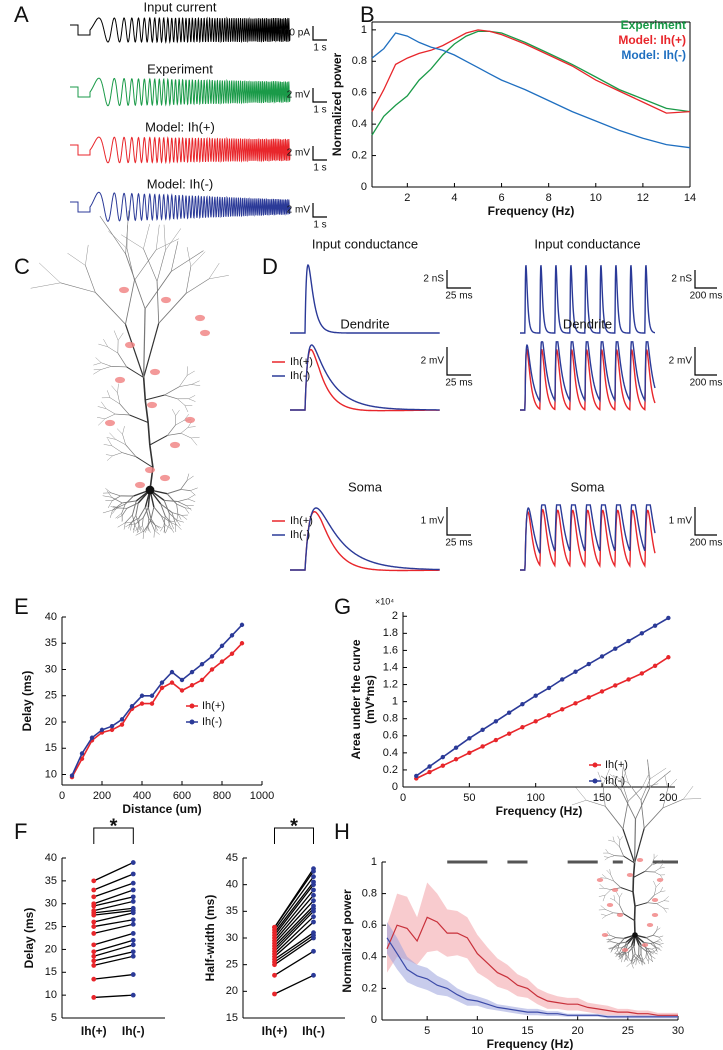 The height and width of the screenshot is (1050, 723). I want to click on panel-label: E, so click(21, 606).